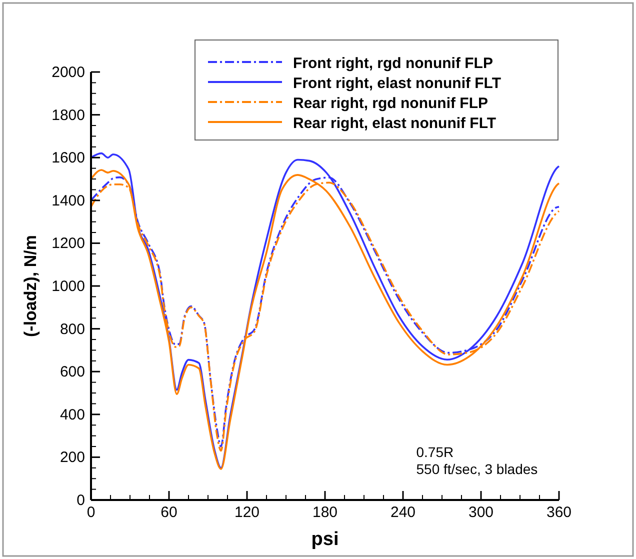 The width and height of the screenshot is (636, 559). I want to click on y-tick-label: 600, so click(72, 372).